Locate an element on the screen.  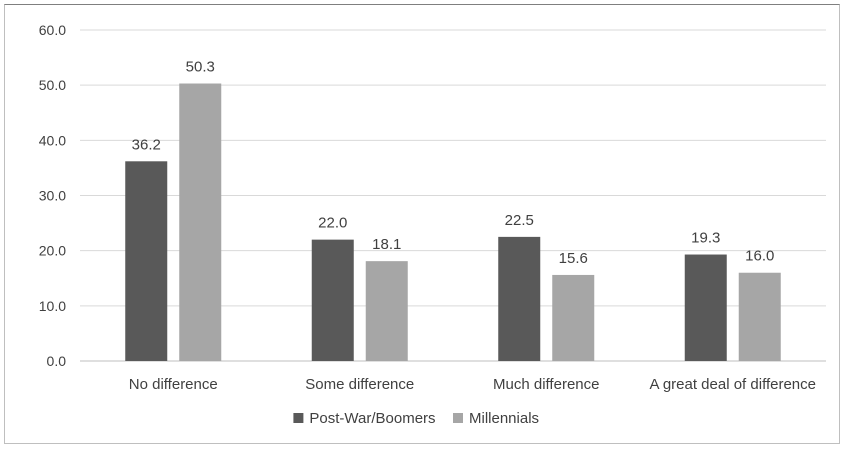
y-tick-label: 20.0 is located at coordinates (52, 251).